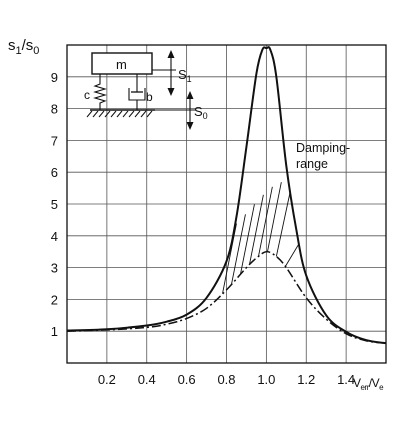  Describe the element at coordinates (23, 47) in the screenshot. I see `y-axis-label: s1/s0` at that location.